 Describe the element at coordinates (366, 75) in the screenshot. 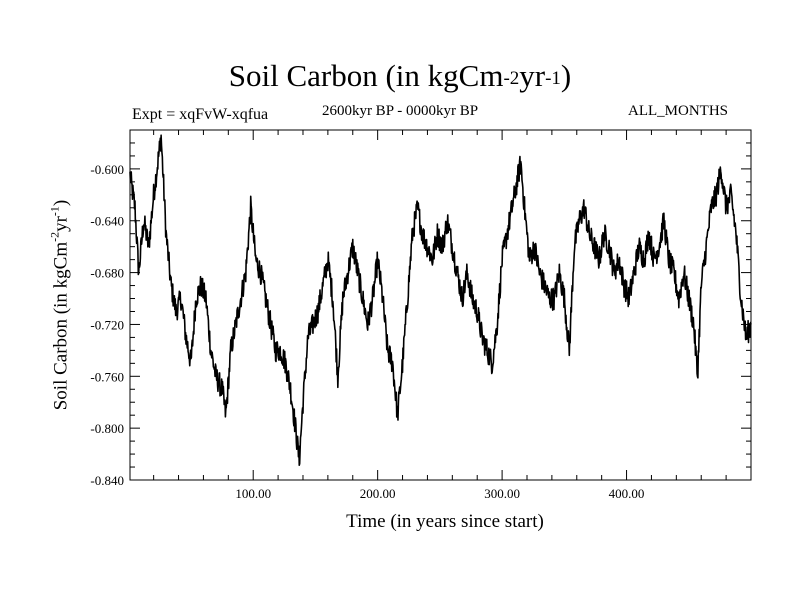

I see `title-main: Soil Carbon (in kgCm` at that location.